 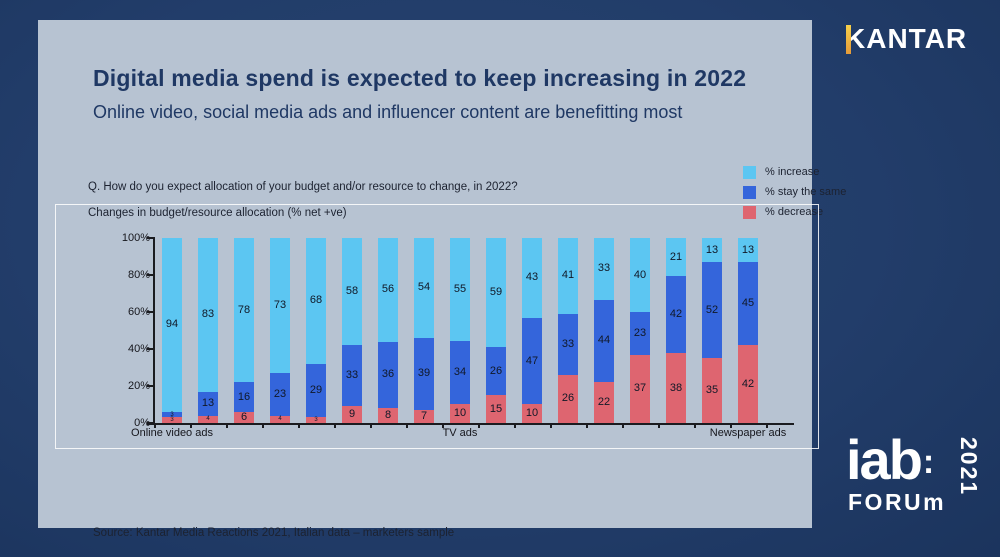 I want to click on bar-slot: 56 36 8, so click(x=388, y=330).